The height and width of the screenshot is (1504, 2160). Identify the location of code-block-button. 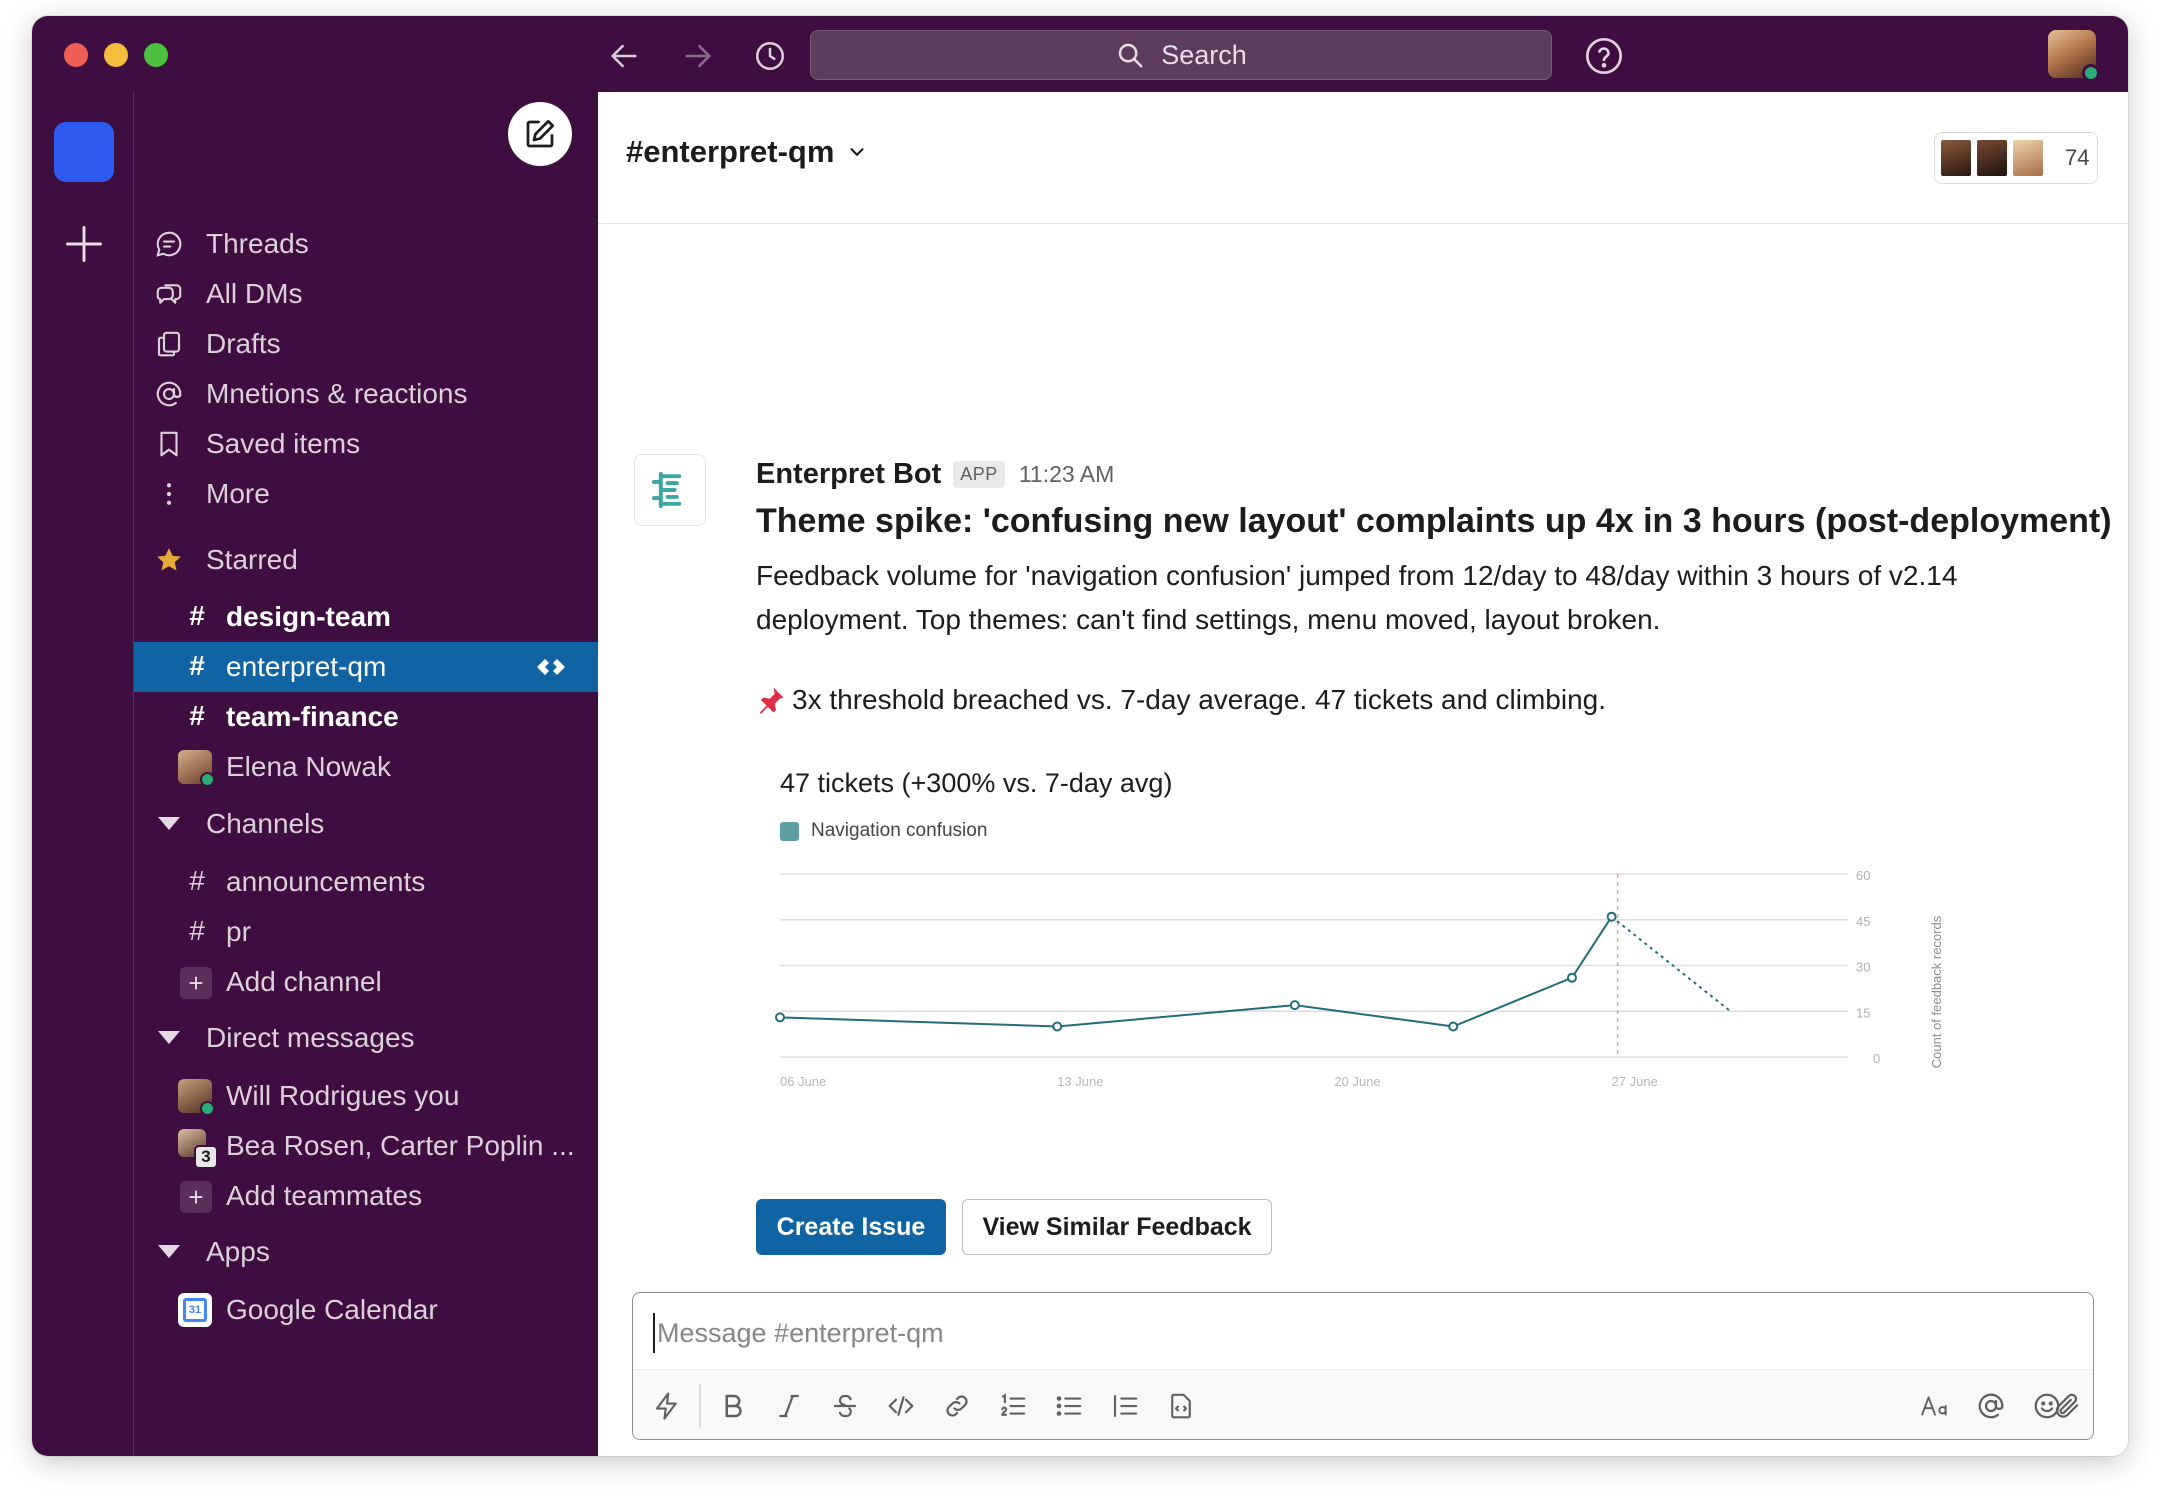
(1181, 1406).